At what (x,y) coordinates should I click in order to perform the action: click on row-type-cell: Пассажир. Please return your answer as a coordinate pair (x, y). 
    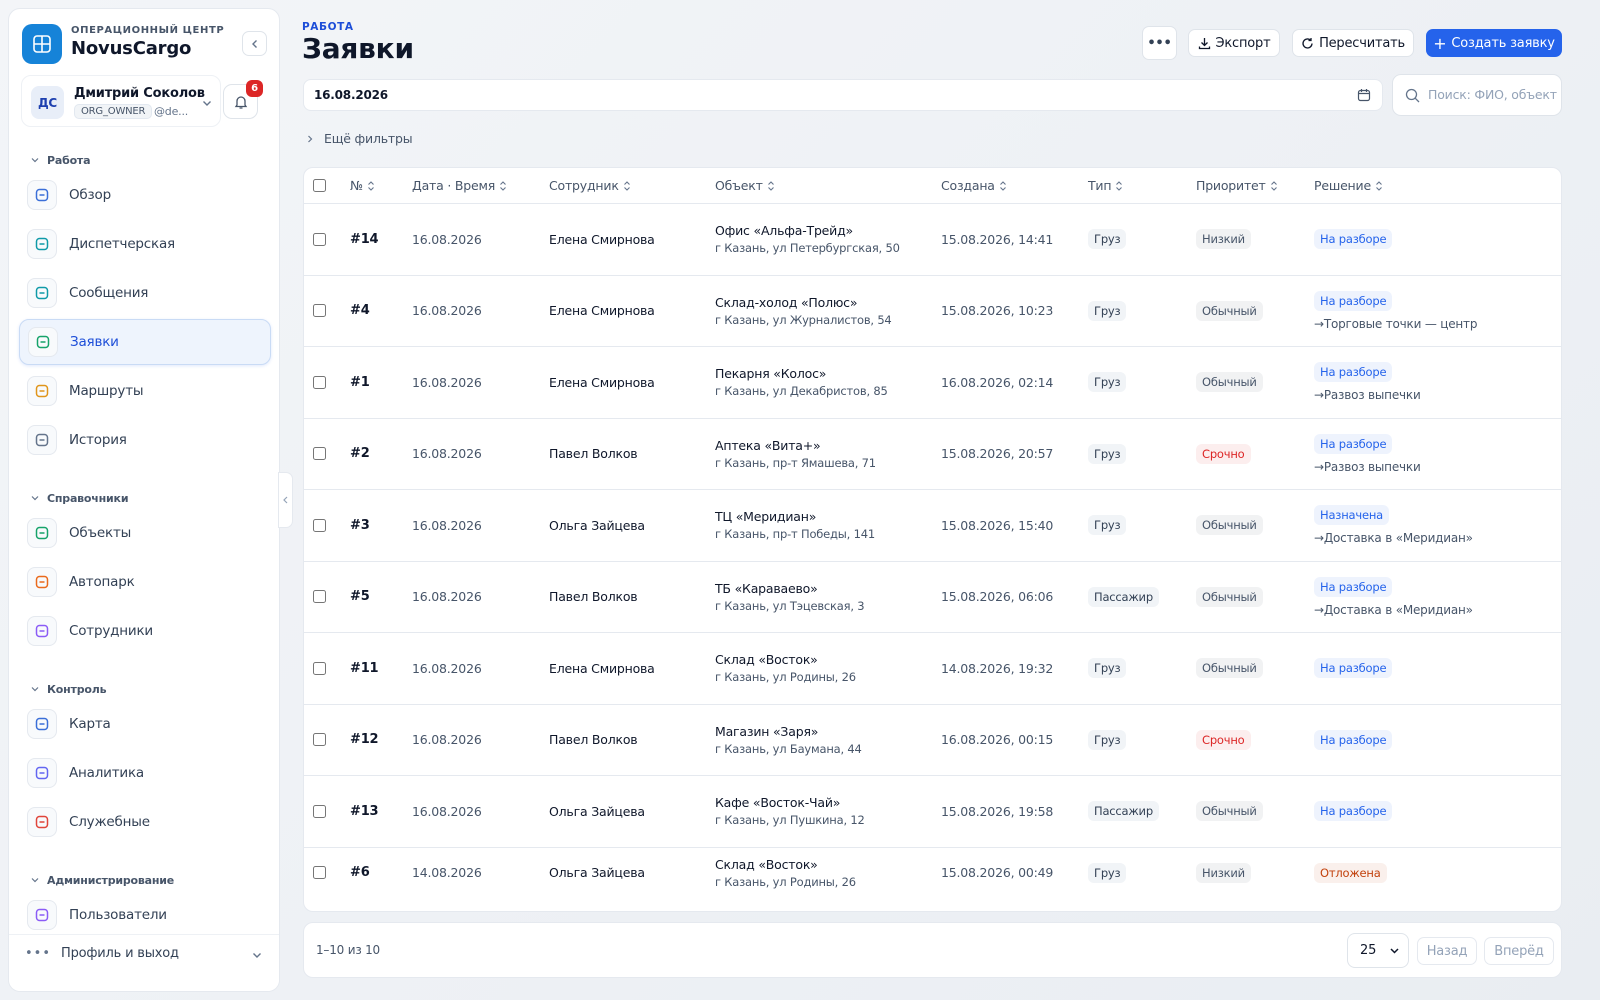
    Looking at the image, I should click on (1123, 811).